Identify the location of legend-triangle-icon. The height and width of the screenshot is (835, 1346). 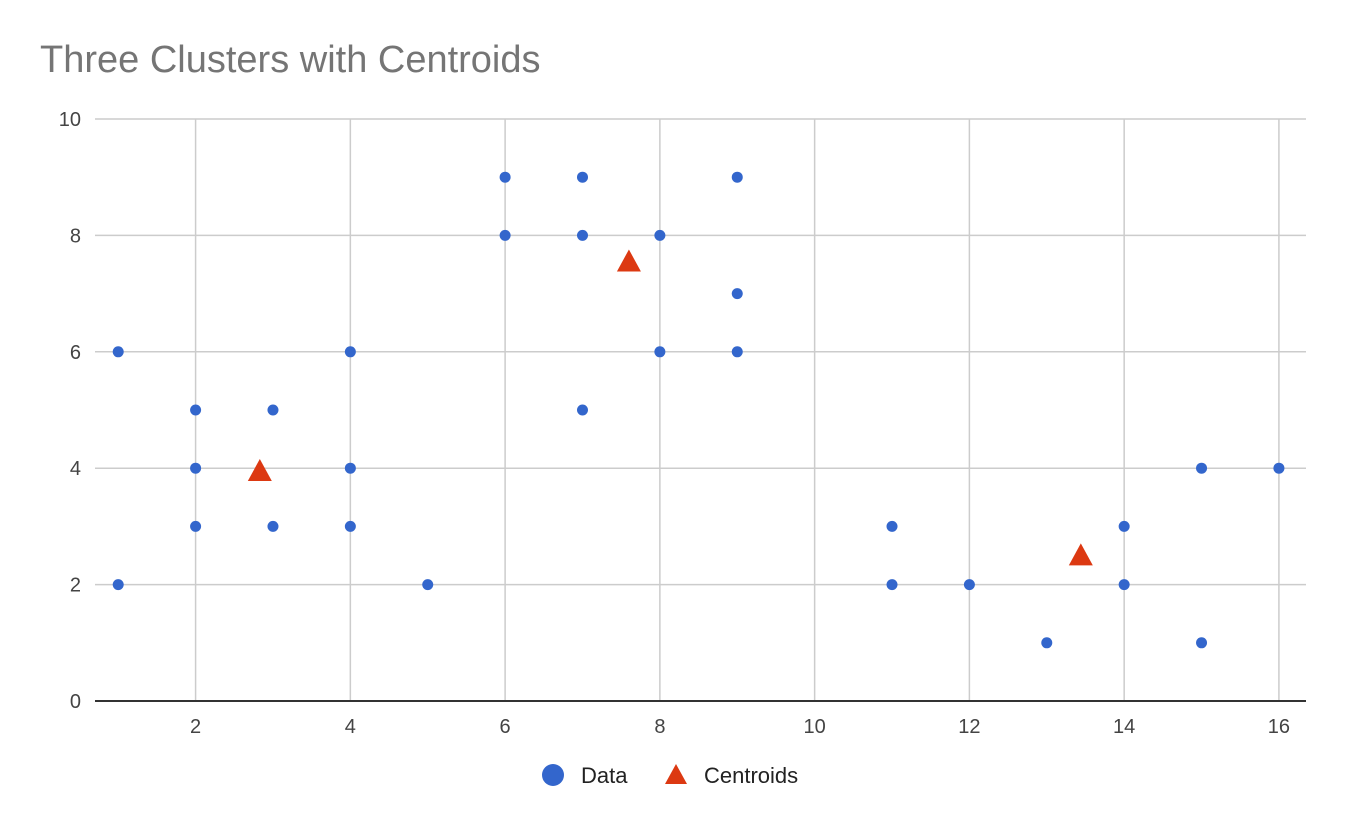
(676, 774).